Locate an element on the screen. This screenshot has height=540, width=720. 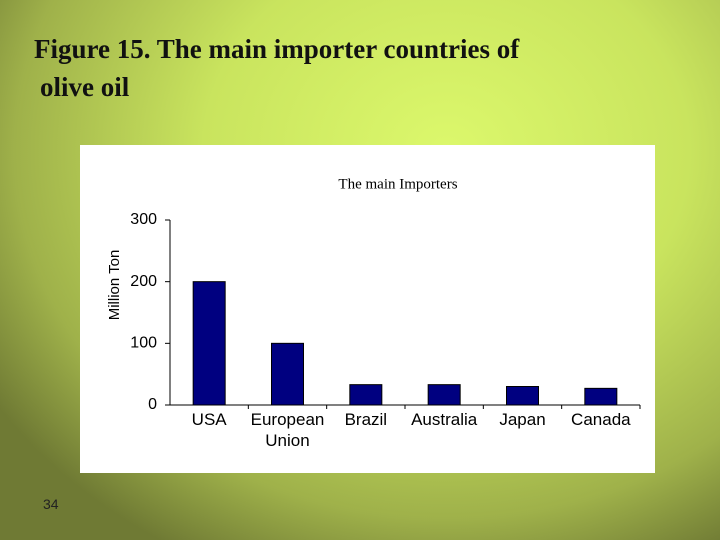
x-tick-label: USA is located at coordinates (209, 419).